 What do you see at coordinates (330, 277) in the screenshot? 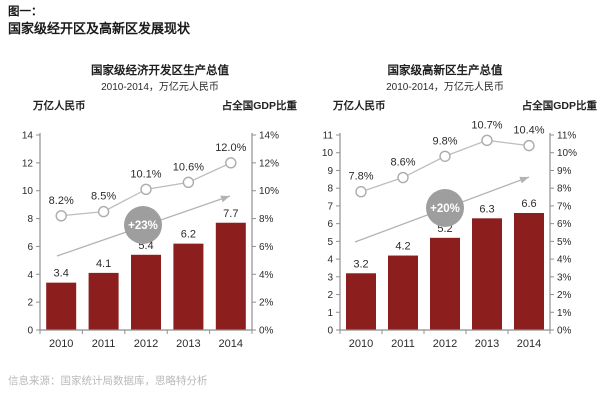
I see `y-tick-label-left: 3` at bounding box center [330, 277].